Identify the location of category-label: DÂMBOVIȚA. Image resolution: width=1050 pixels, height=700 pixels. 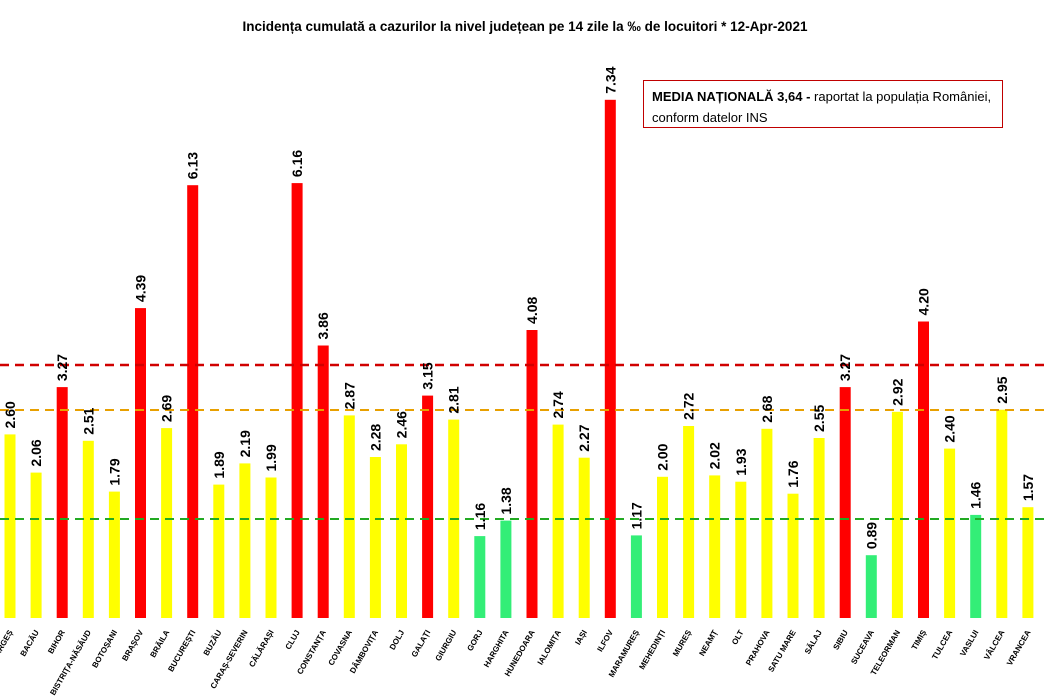
(364, 651).